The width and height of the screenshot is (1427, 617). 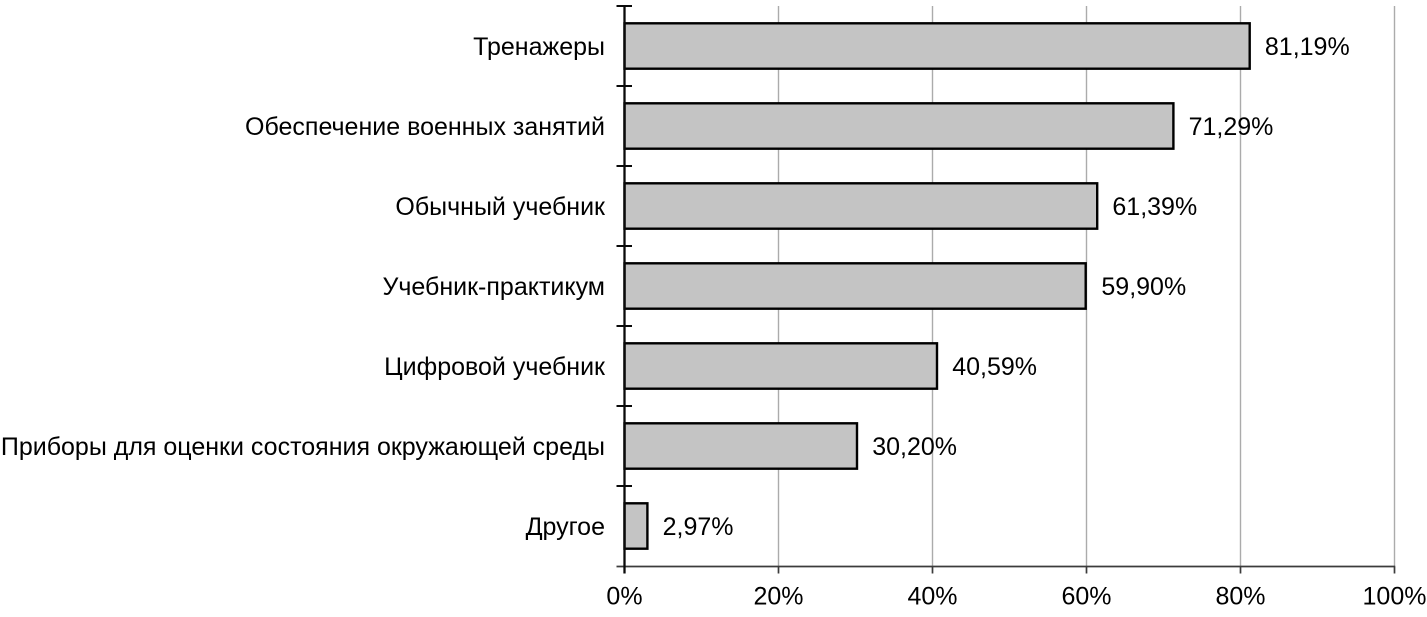 I want to click on svg-text: 100%, so click(x=1395, y=597).